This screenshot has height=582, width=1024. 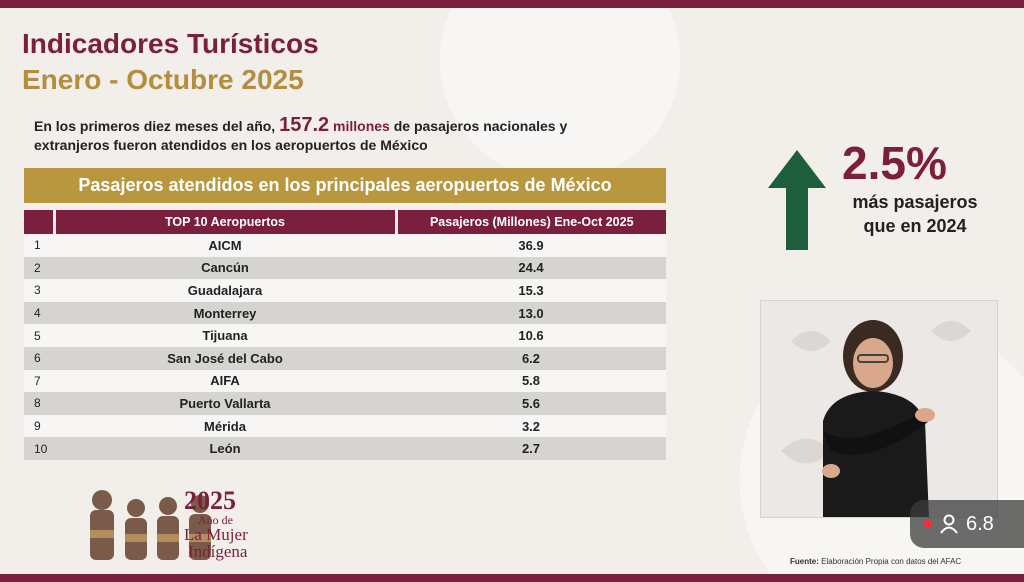 What do you see at coordinates (915, 202) in the screenshot?
I see `growth-caption-line1: más pasajeros` at bounding box center [915, 202].